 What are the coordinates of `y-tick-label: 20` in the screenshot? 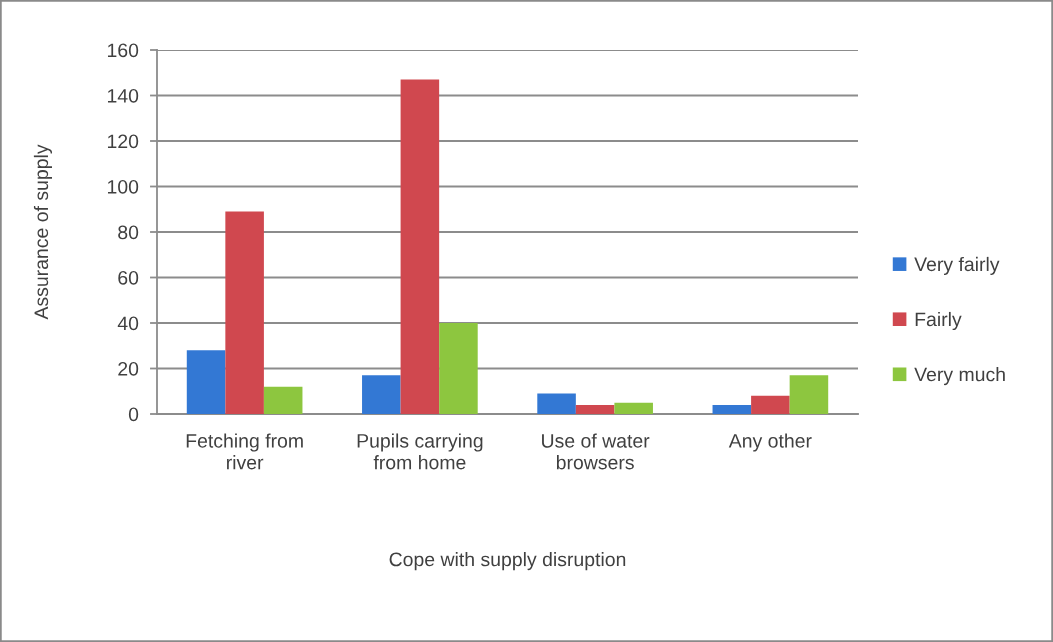 It's located at (128, 368).